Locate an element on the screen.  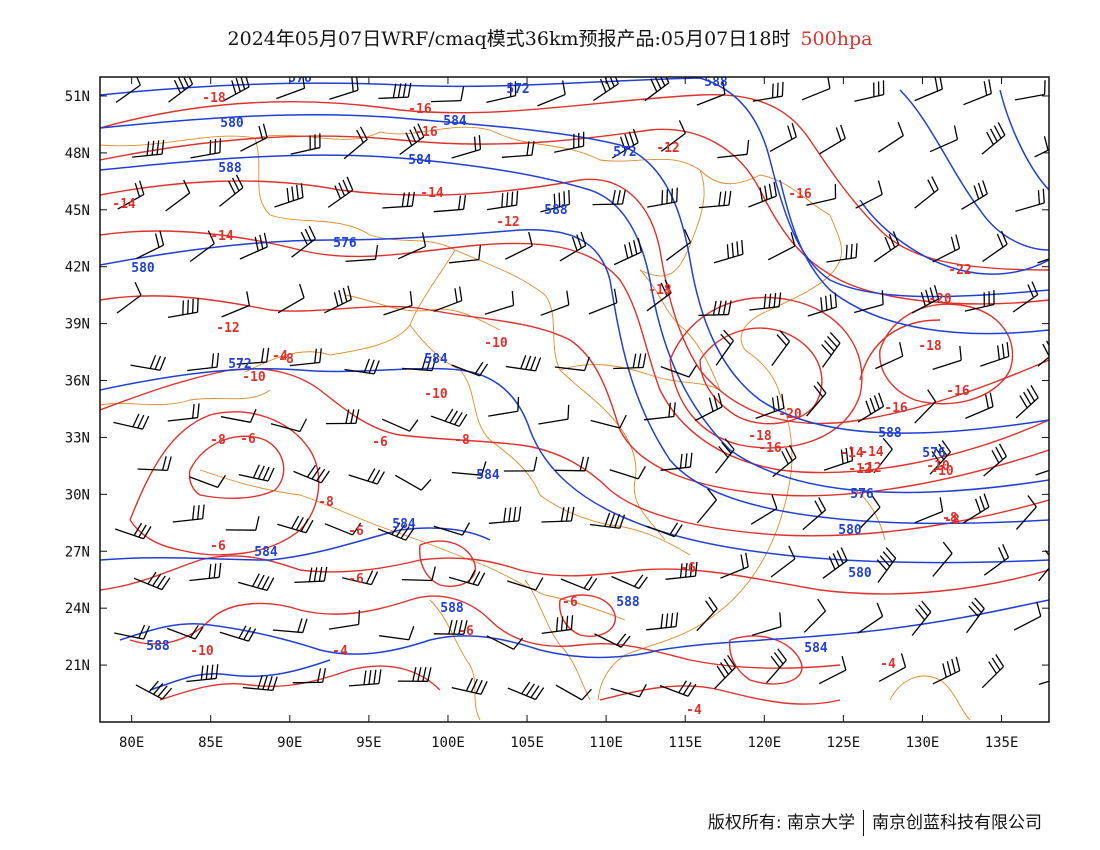
lat-tick-label: 51N is located at coordinates (77, 97).